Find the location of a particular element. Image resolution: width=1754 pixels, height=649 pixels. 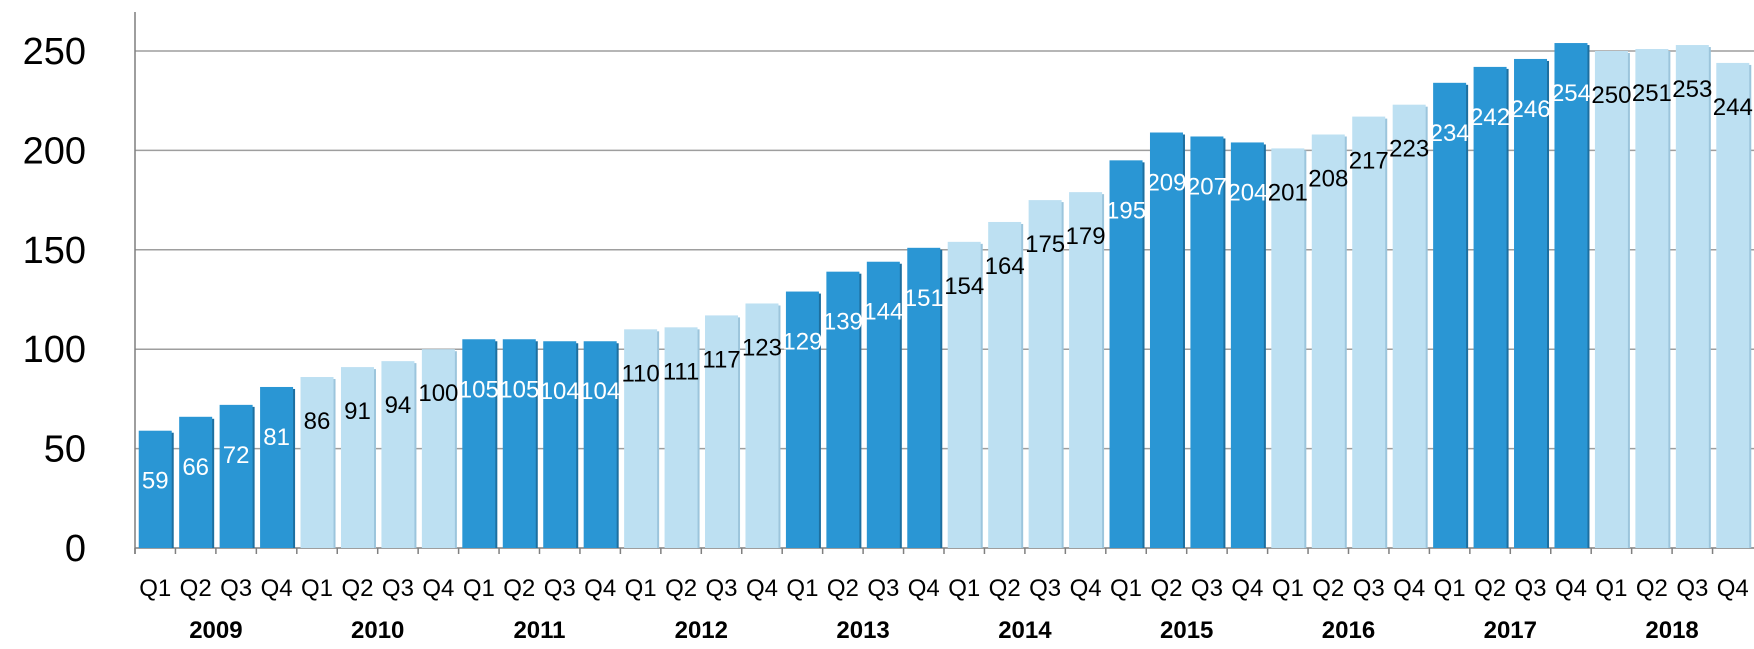

data-label: 66 is located at coordinates (195, 467).